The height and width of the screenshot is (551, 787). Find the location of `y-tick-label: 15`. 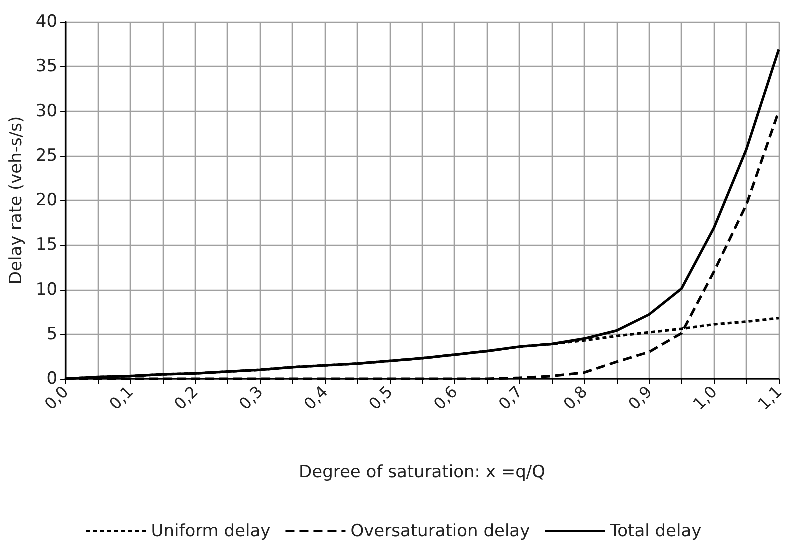

y-tick-label: 15 is located at coordinates (47, 245).